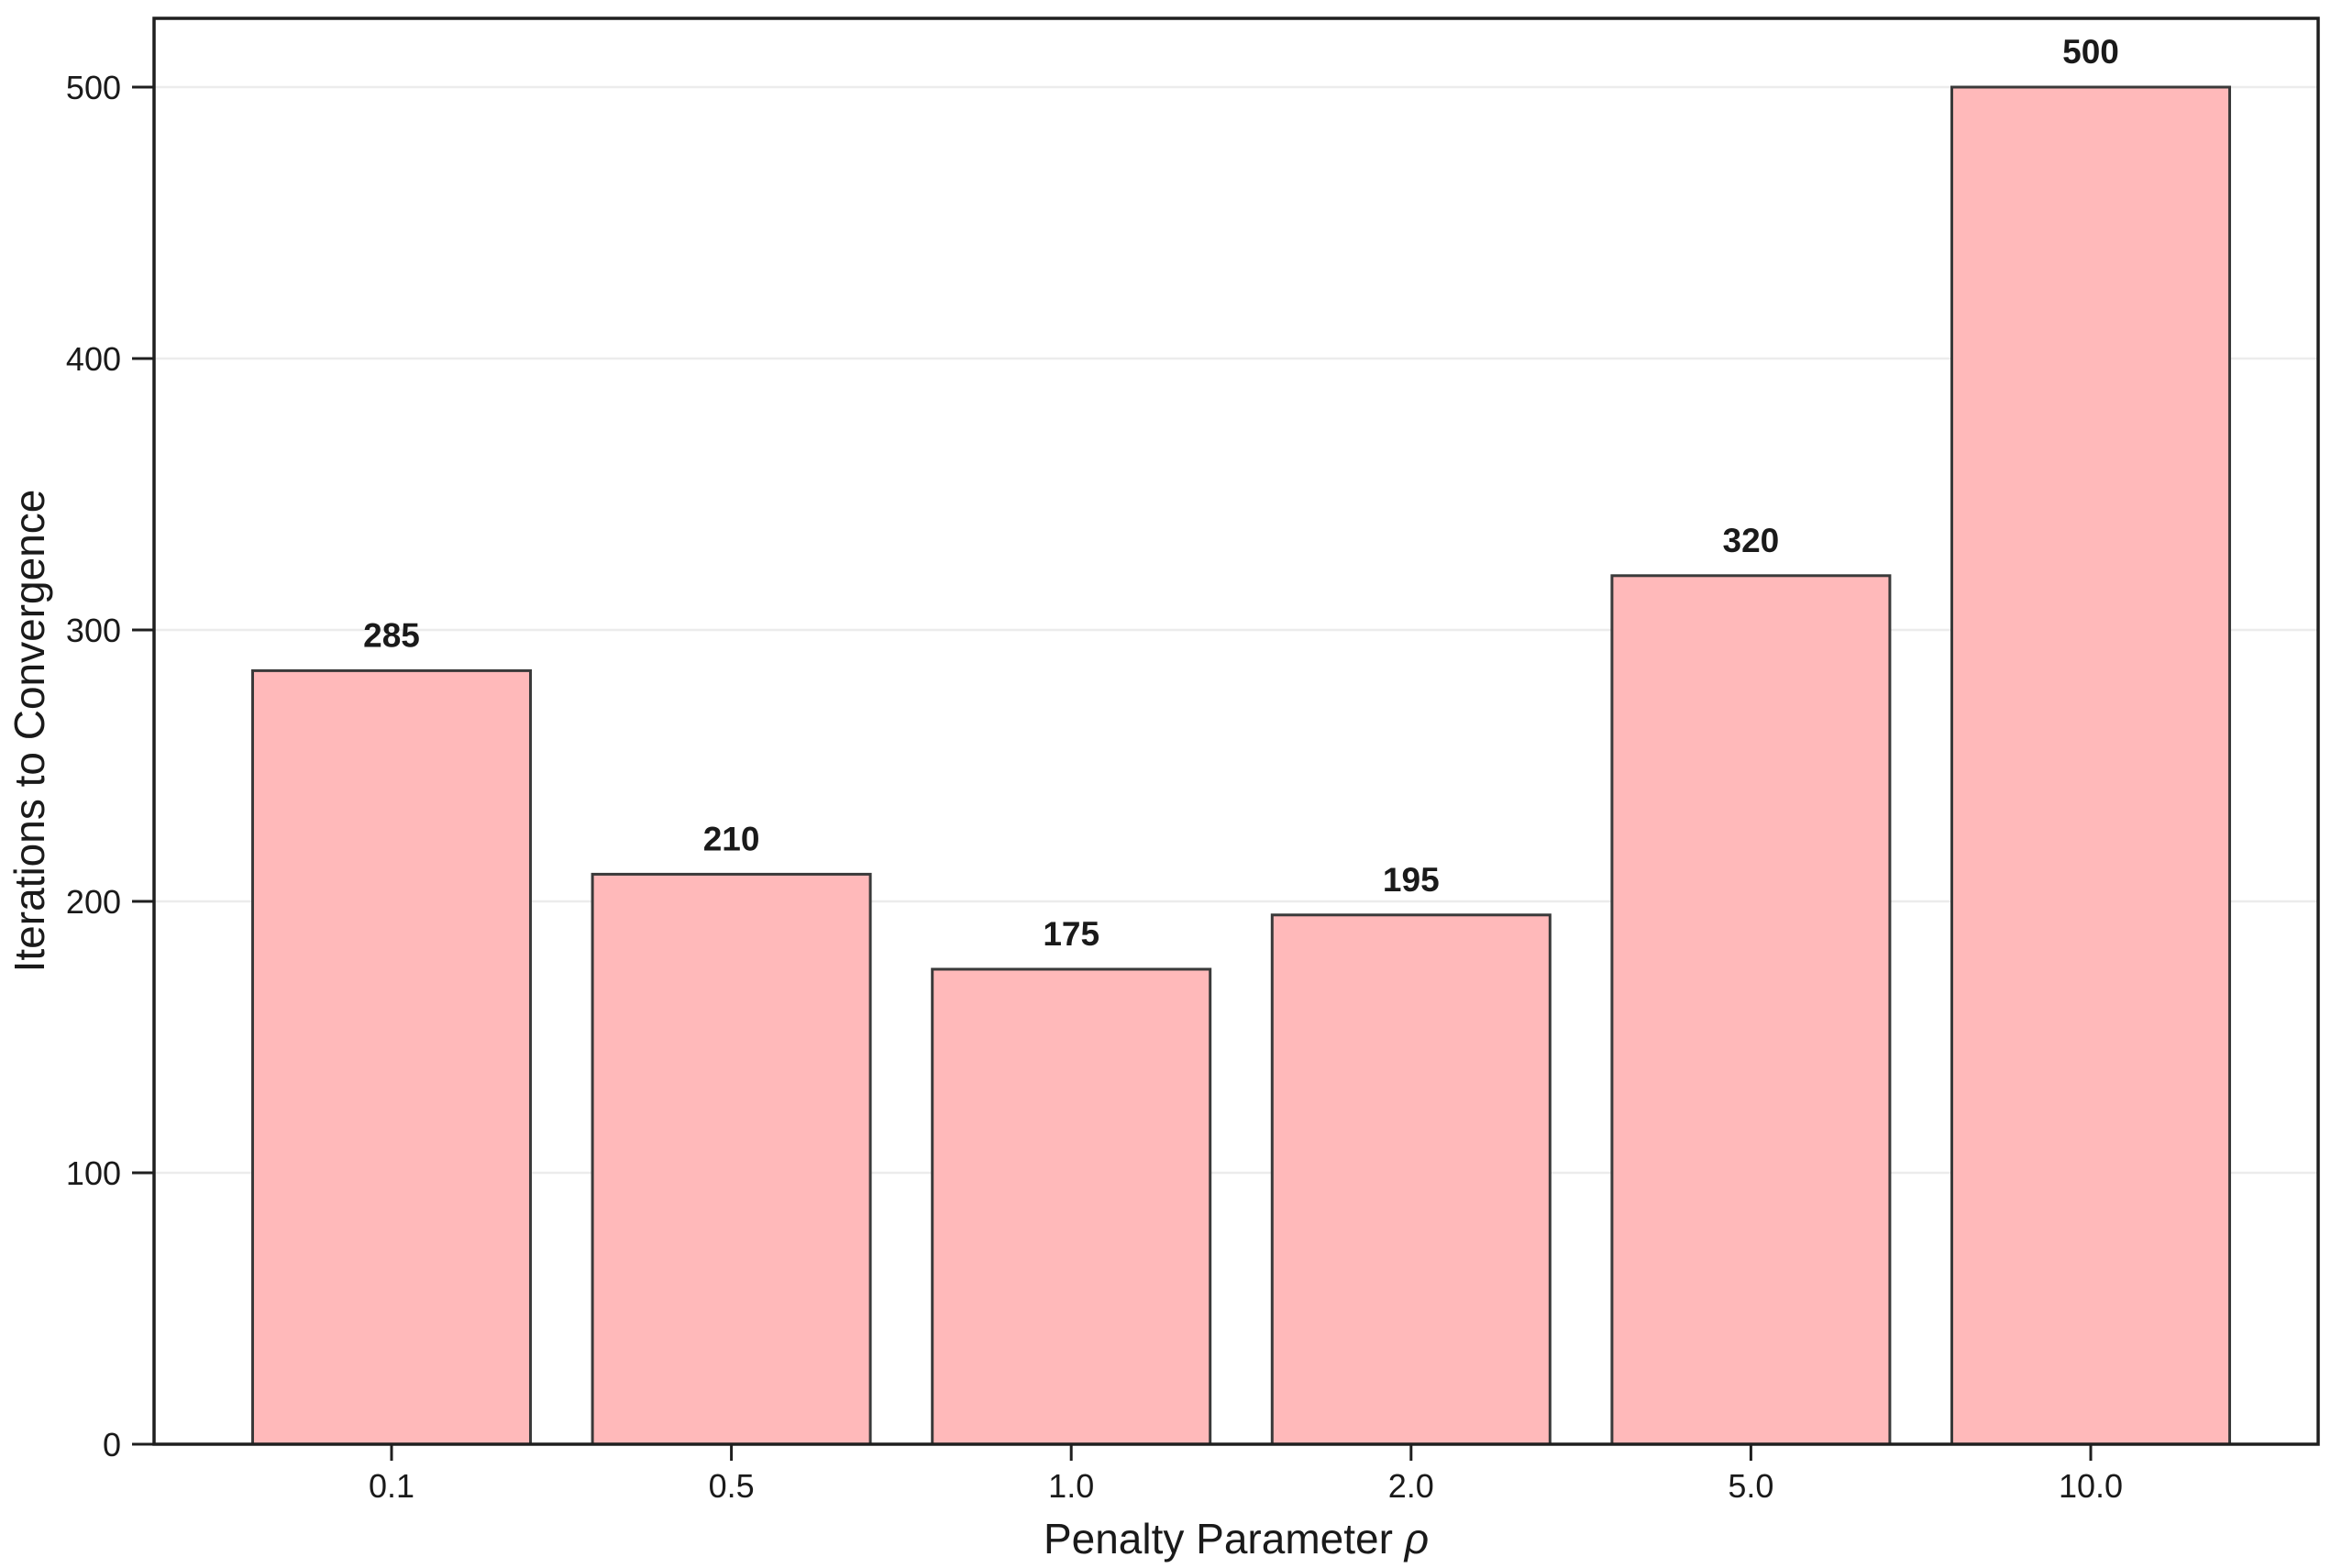 This screenshot has height=1568, width=2331. I want to click on bar-value-label: 175, so click(1071, 934).